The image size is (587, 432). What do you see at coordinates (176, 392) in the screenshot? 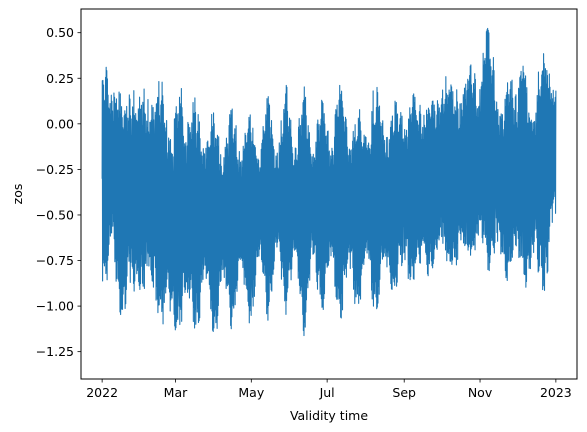
I see `x-tick-label: Mar` at bounding box center [176, 392].